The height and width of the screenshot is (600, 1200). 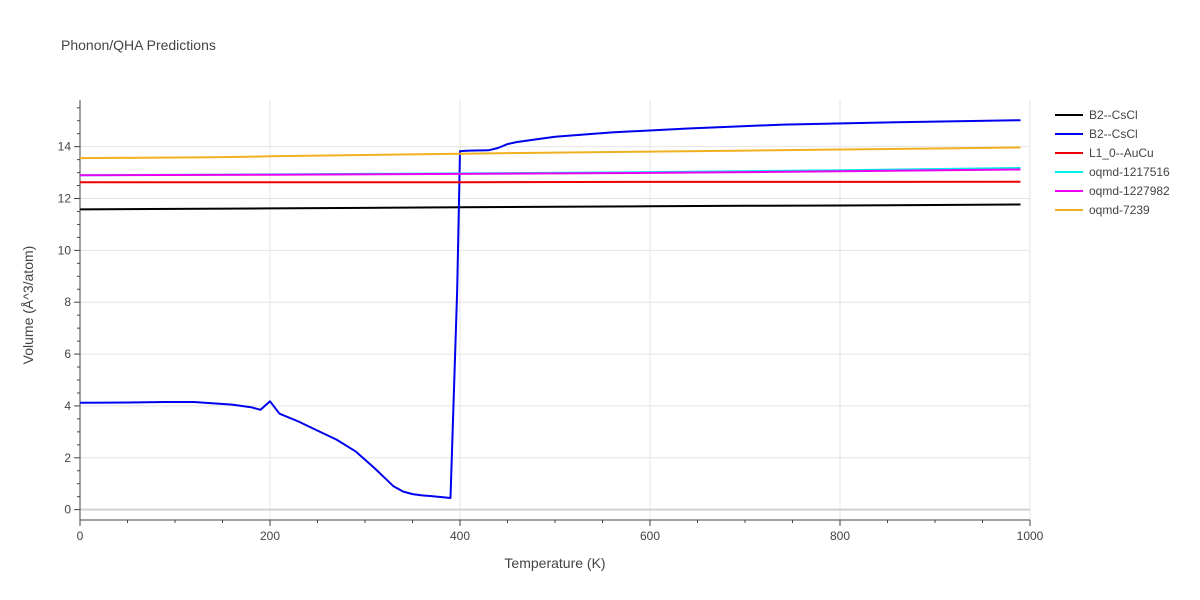 What do you see at coordinates (65, 147) in the screenshot?
I see `y-tick-label: 14` at bounding box center [65, 147].